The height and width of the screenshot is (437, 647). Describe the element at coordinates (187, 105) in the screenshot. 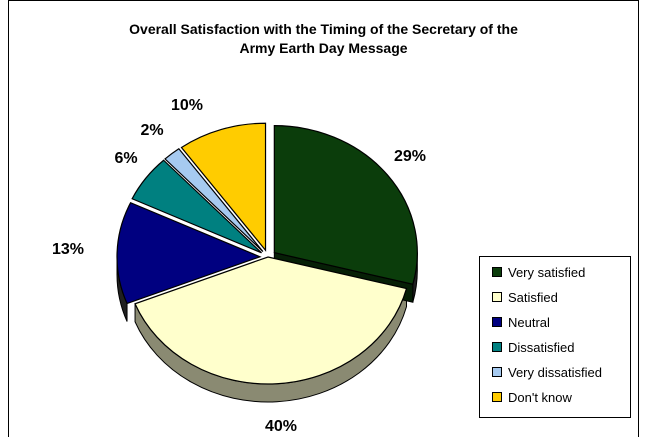

I see `data-label-5: 10%` at that location.